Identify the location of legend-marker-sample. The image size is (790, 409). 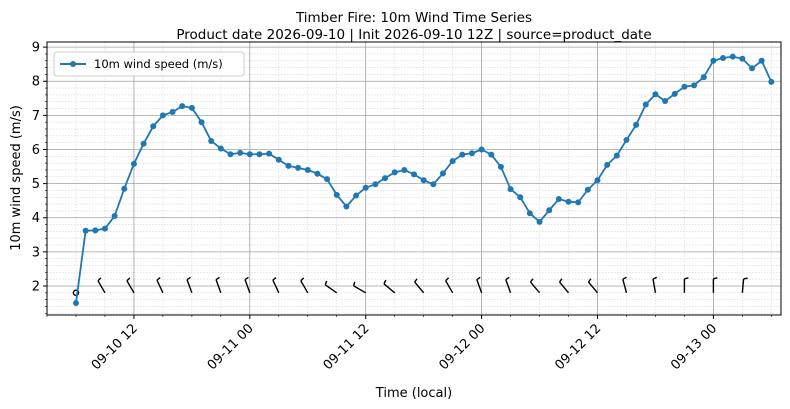
(73, 64).